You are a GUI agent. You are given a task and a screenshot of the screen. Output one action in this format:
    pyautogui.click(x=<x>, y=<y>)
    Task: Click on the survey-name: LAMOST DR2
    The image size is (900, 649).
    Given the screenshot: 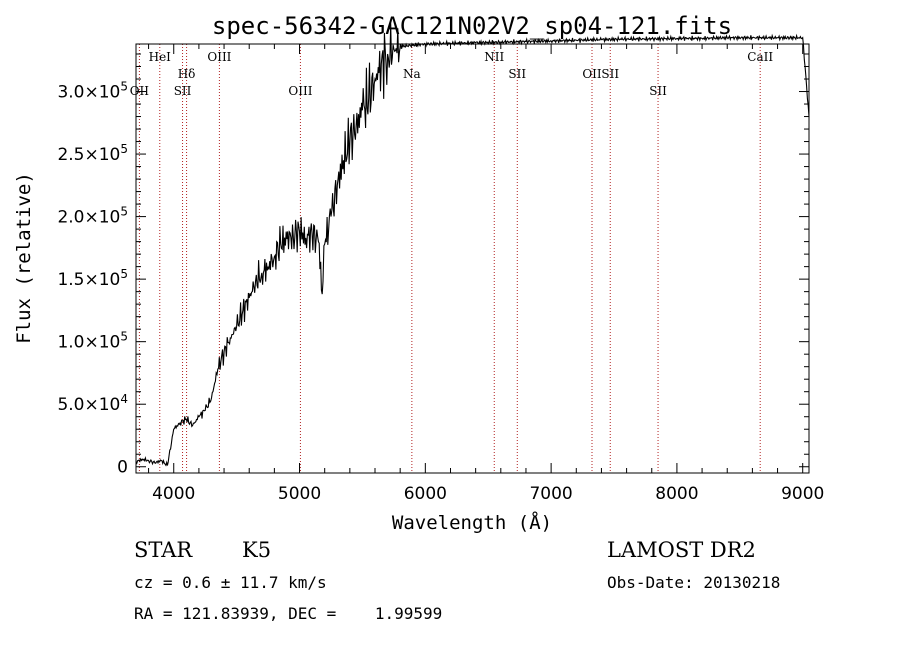 What is the action you would take?
    pyautogui.click(x=681, y=550)
    